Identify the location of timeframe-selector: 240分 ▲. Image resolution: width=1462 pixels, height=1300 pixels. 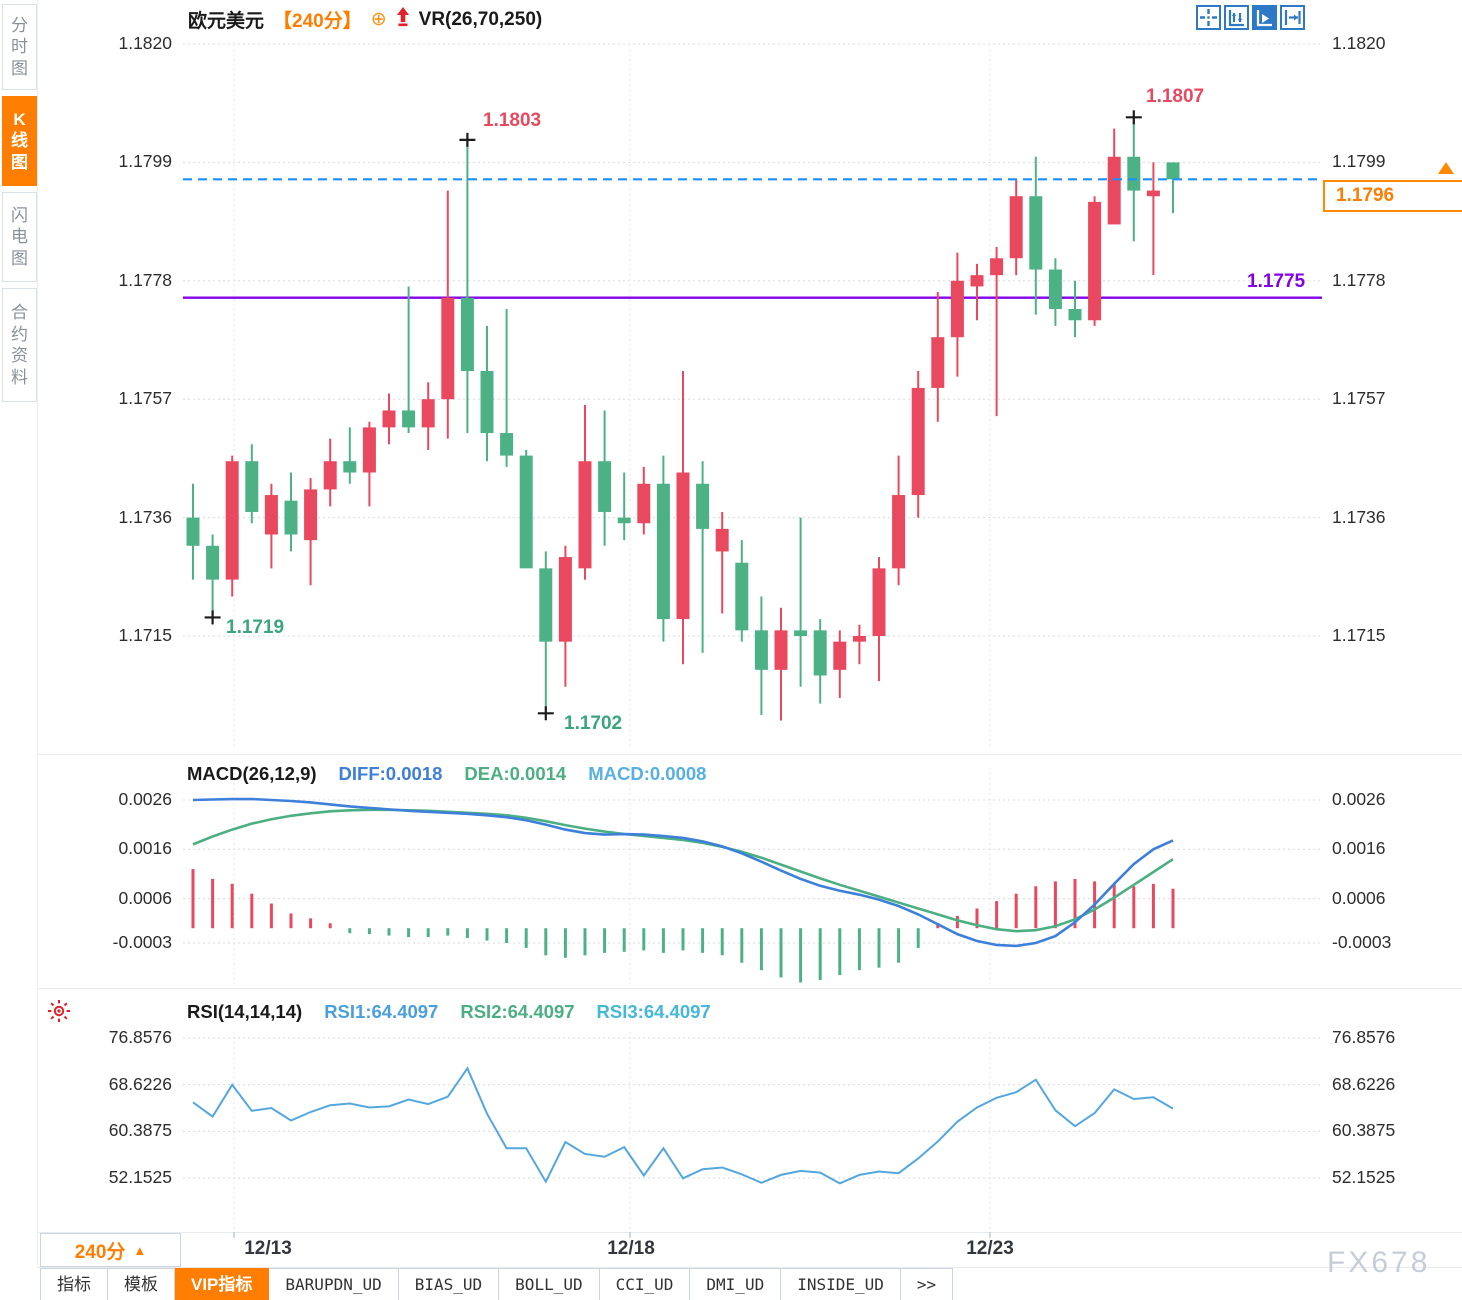
(110, 1250).